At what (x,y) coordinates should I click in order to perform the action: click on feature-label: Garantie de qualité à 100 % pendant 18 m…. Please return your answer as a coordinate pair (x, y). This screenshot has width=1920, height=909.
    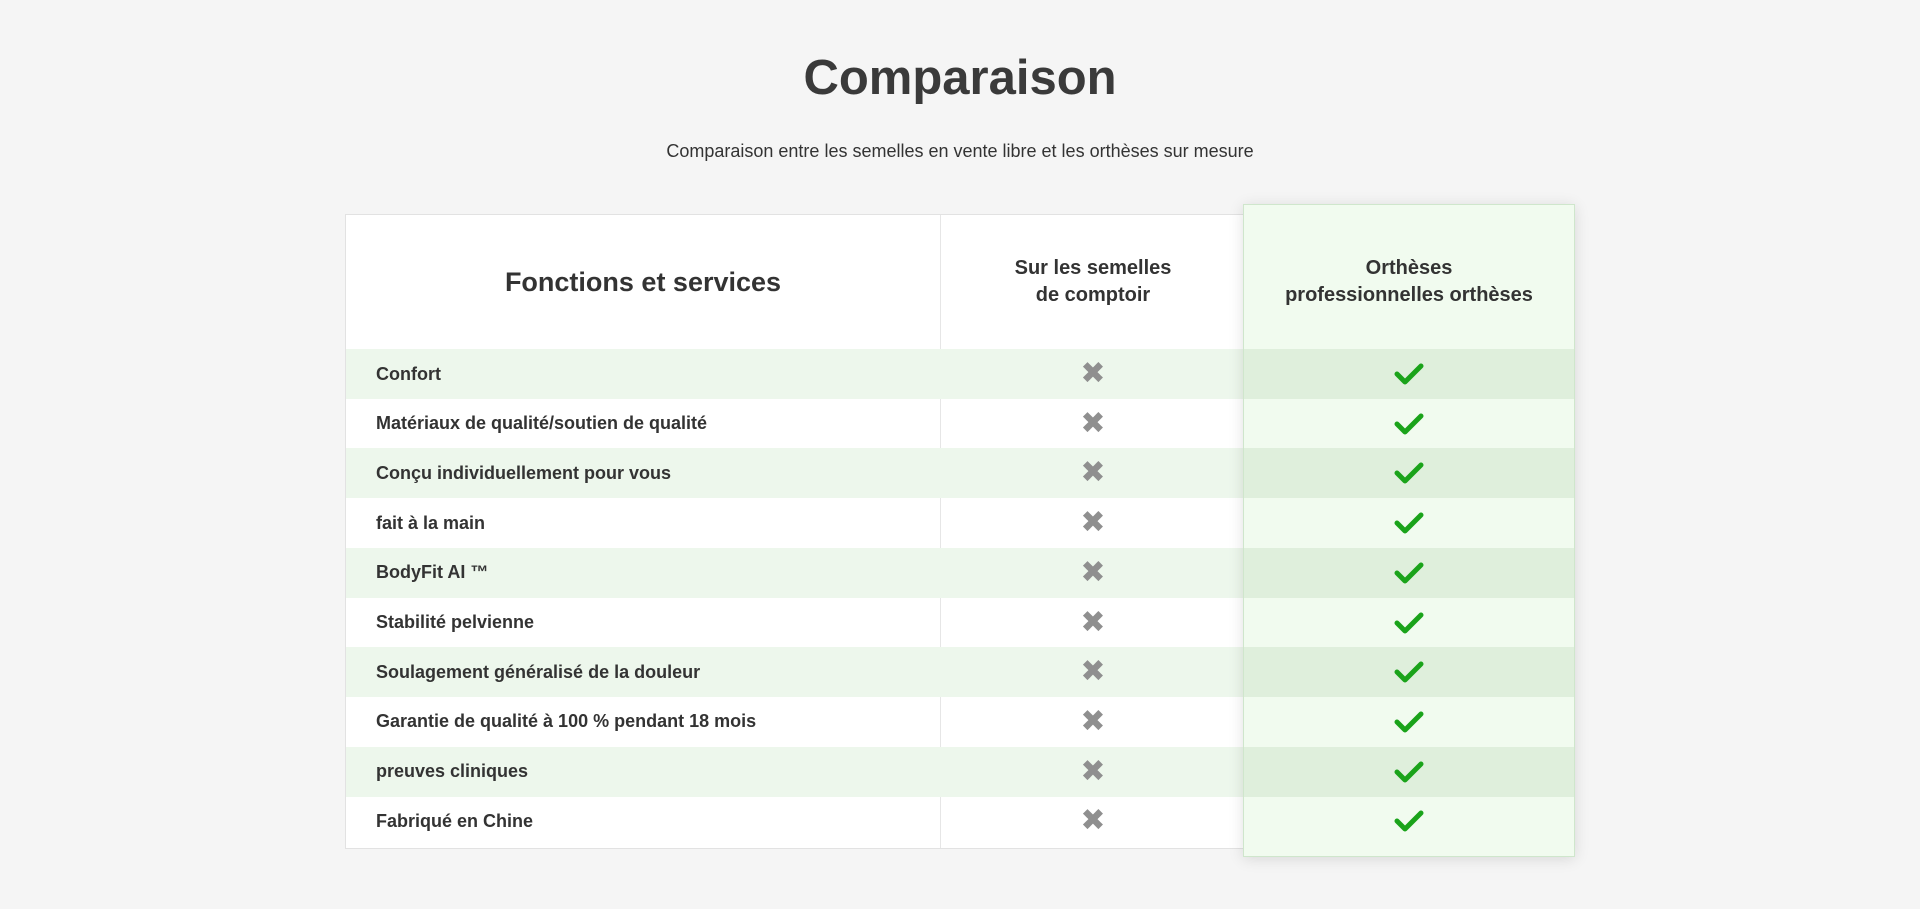
    Looking at the image, I should click on (566, 721).